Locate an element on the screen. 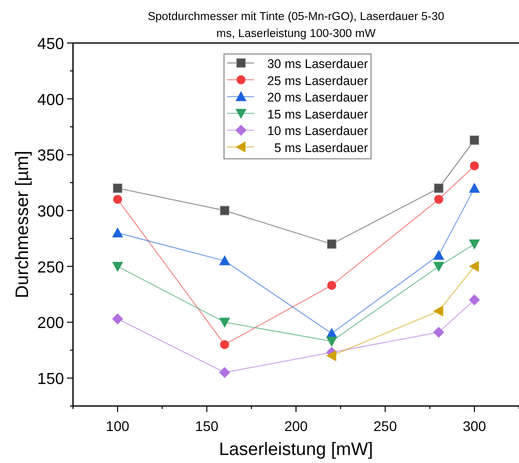 The height and width of the screenshot is (463, 519). y-axis-title: Durchmesser [µm] is located at coordinates (22, 224).